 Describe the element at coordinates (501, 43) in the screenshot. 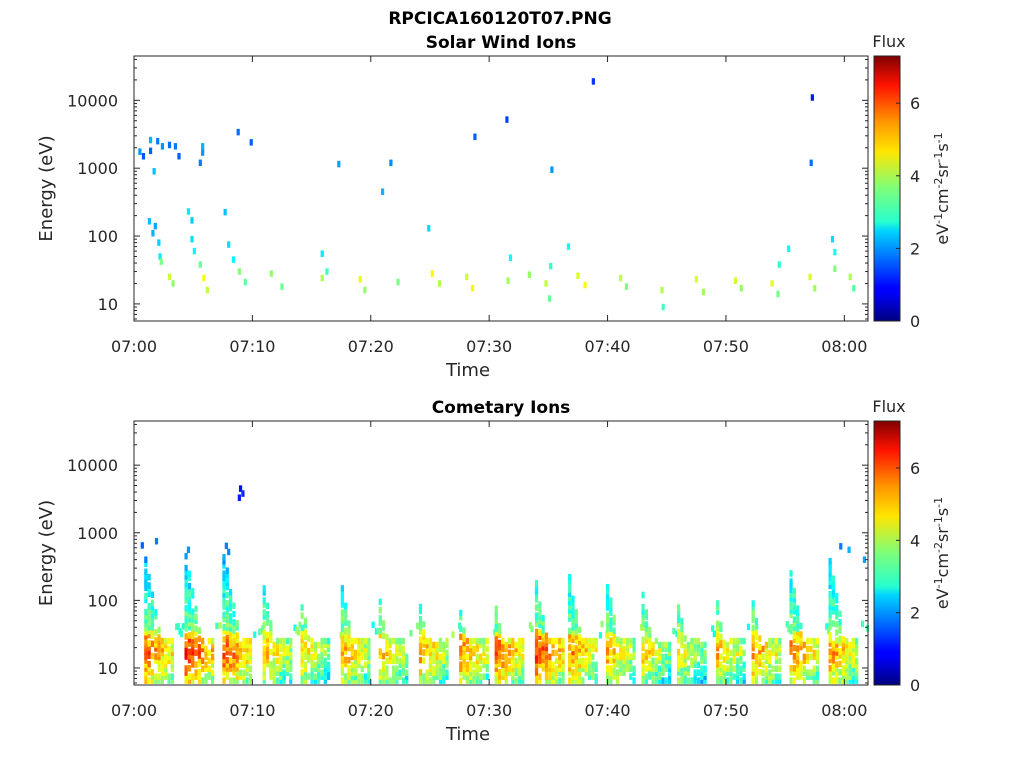

I see `panel-title: Solar Wind Ions` at that location.